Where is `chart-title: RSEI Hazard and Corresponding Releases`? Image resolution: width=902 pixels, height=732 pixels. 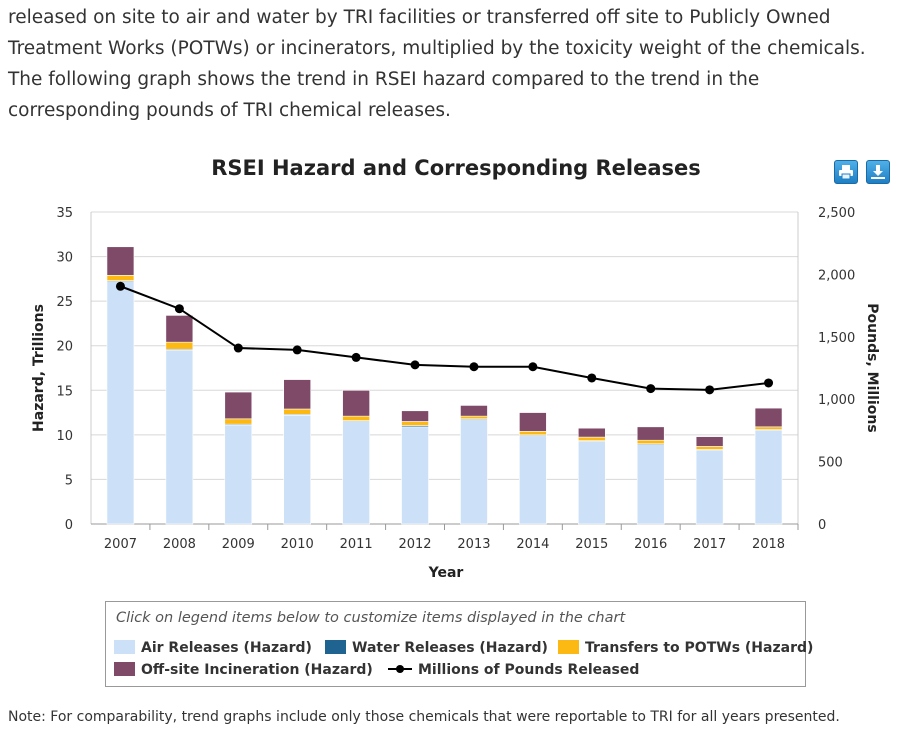 chart-title: RSEI Hazard and Corresponding Releases is located at coordinates (456, 168).